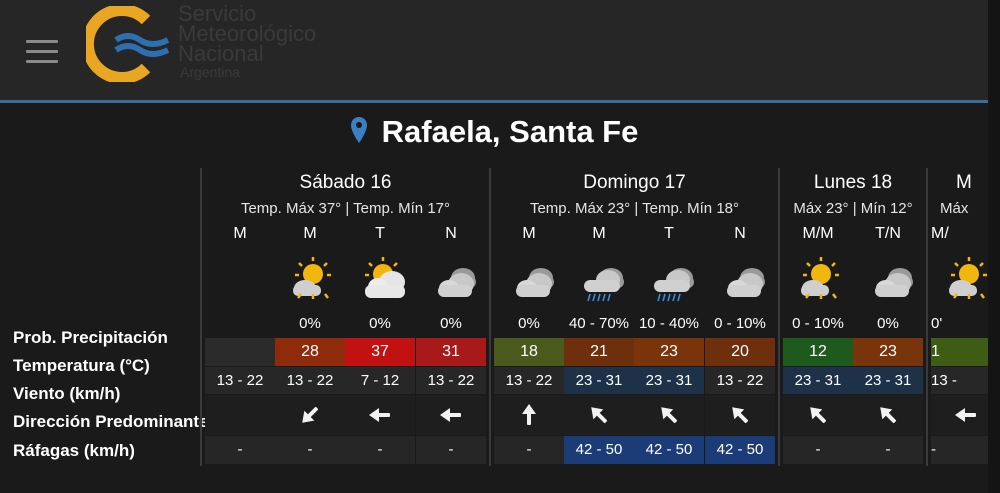 This screenshot has width=1000, height=493. What do you see at coordinates (451, 352) in the screenshot?
I see `temperature-cell: 31` at bounding box center [451, 352].